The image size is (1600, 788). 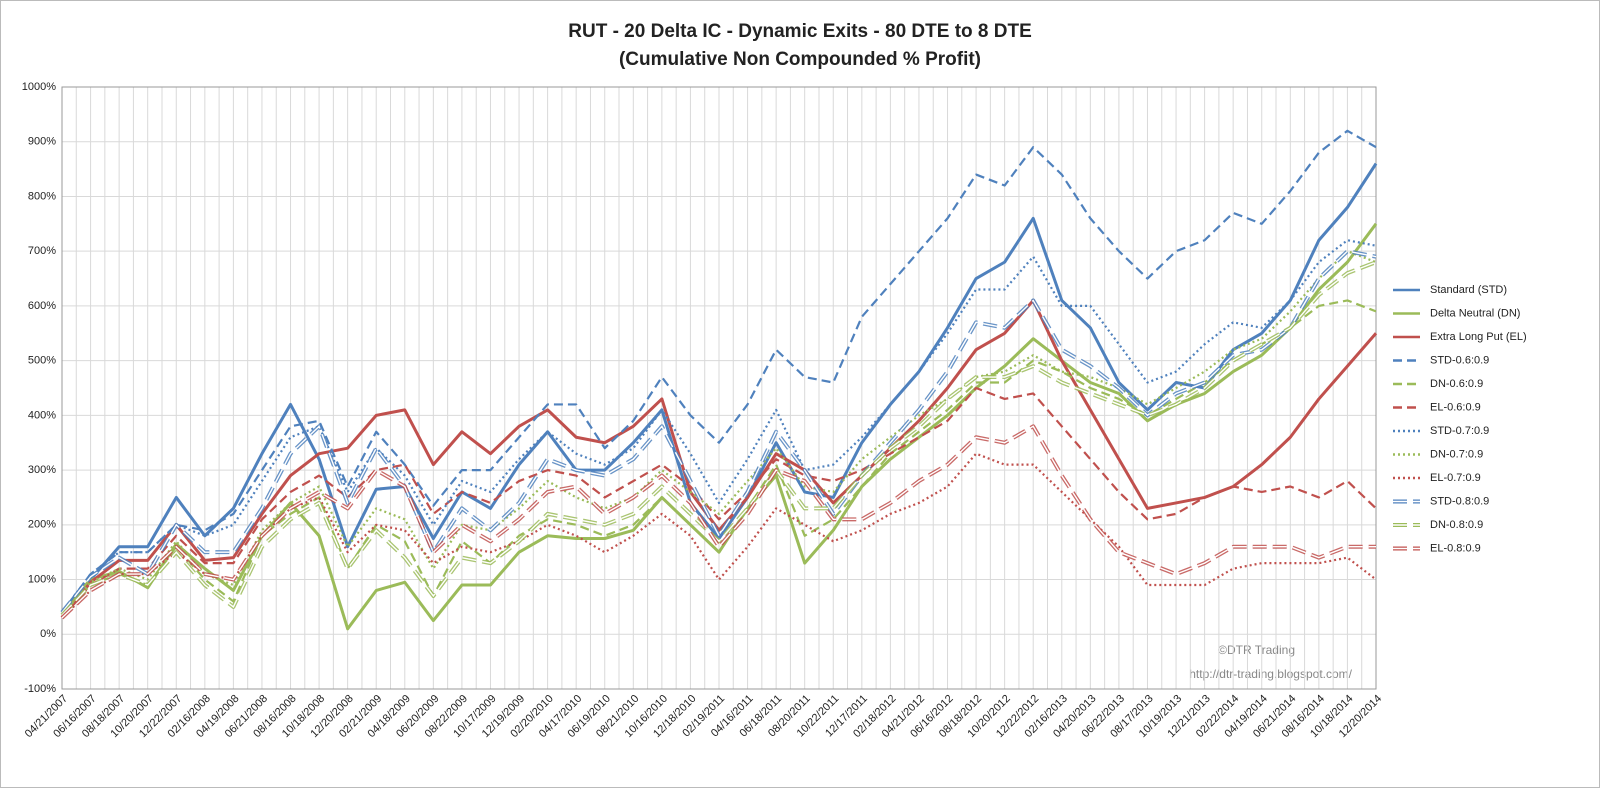 What do you see at coordinates (1455, 548) in the screenshot?
I see `legend-label: EL-0.8:0.9` at bounding box center [1455, 548].